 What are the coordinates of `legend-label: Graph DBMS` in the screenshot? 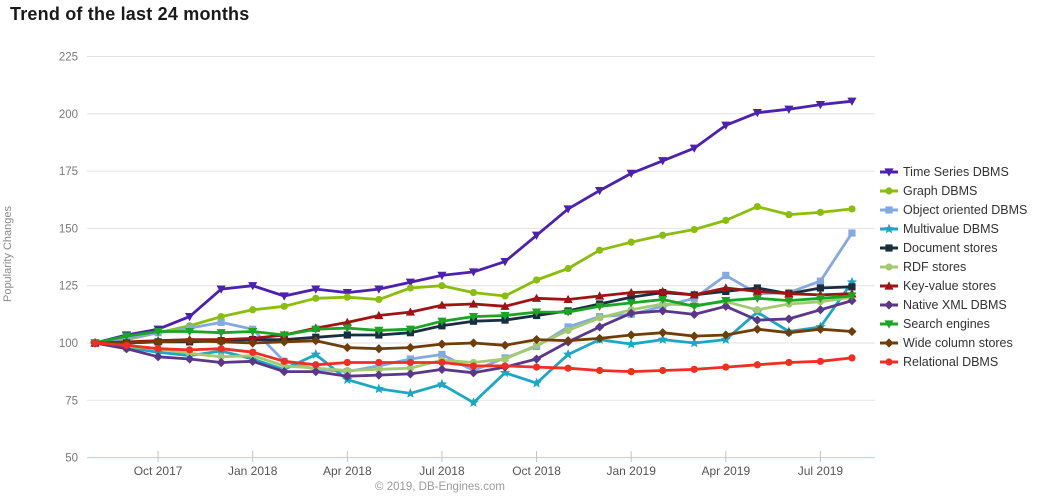 It's located at (940, 190).